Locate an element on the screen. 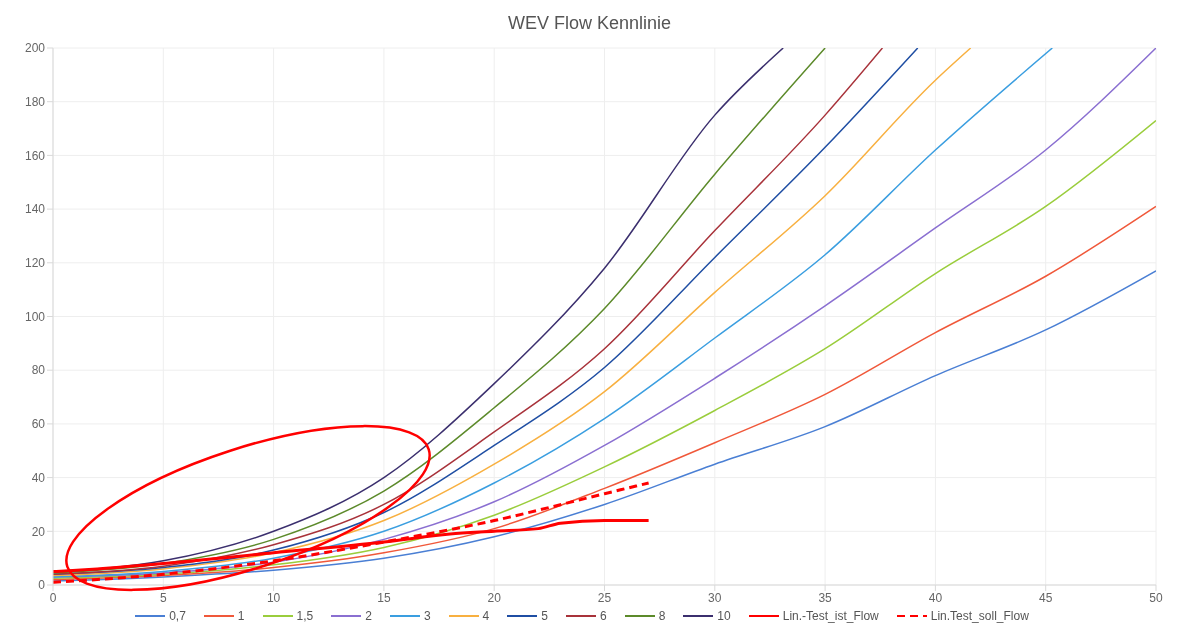 This screenshot has width=1179, height=634. x-tick-label: 50 is located at coordinates (1156, 597).